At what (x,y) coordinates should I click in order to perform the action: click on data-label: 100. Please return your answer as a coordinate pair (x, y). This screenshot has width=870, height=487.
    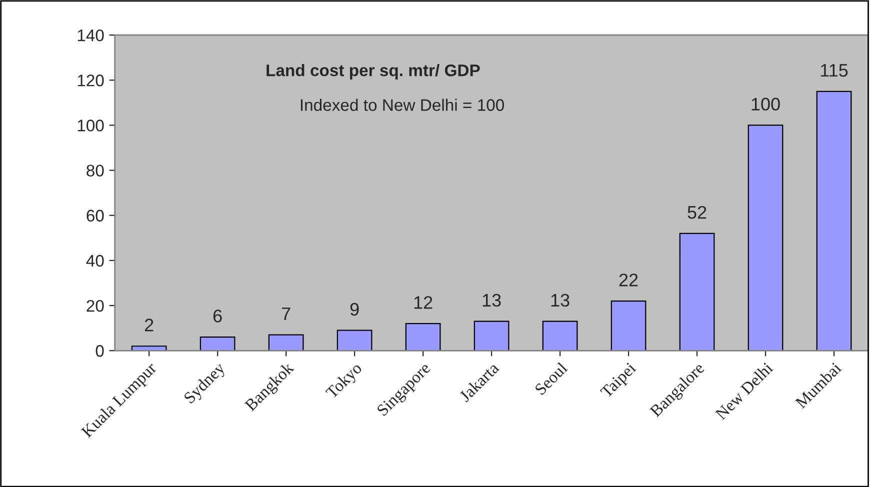
    Looking at the image, I should click on (766, 104).